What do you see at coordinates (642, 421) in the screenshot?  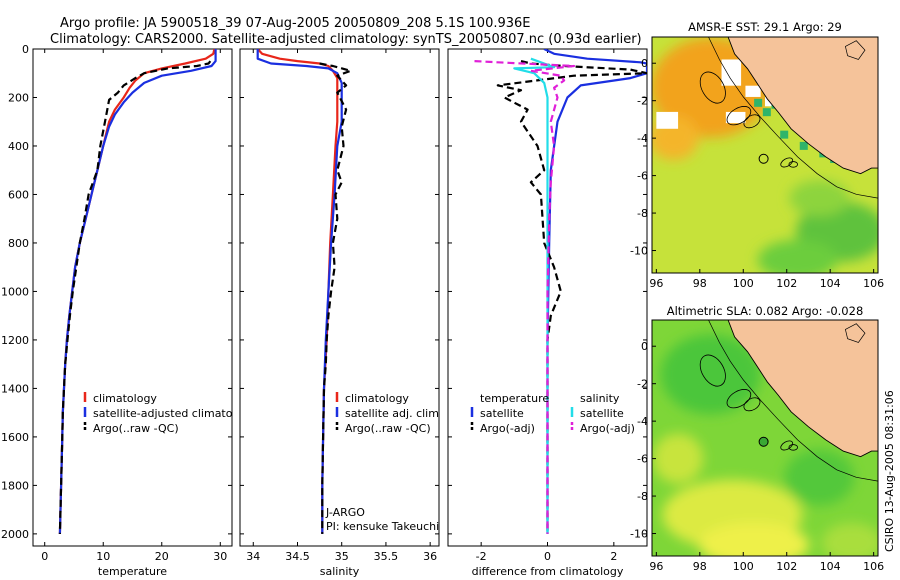 I see `sla-map-lat-tick-label: -4` at bounding box center [642, 421].